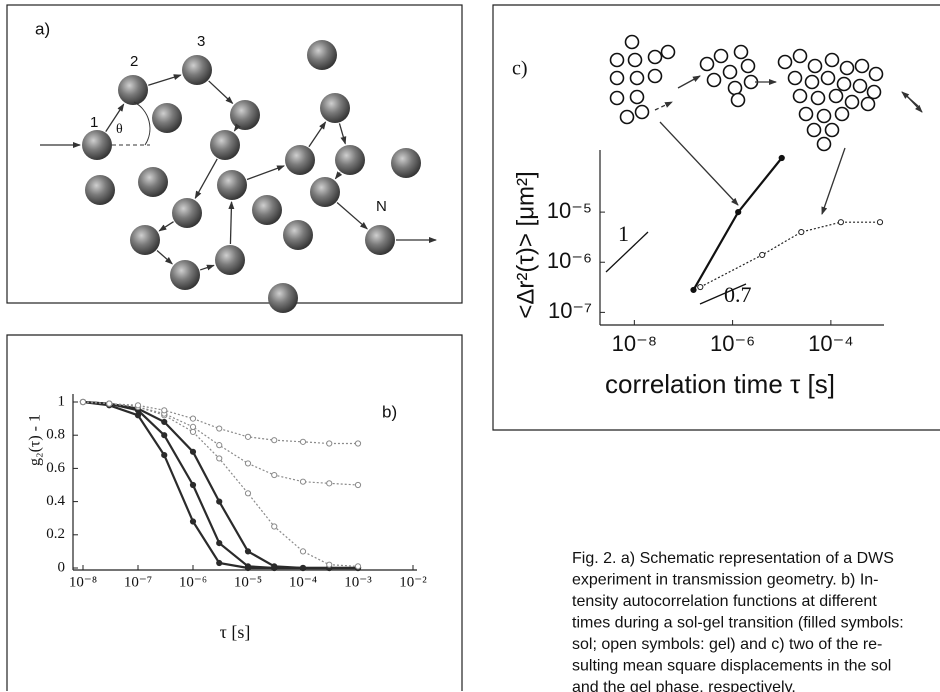  I want to click on caption-line: and the gel phase, respectively., so click(684, 685).